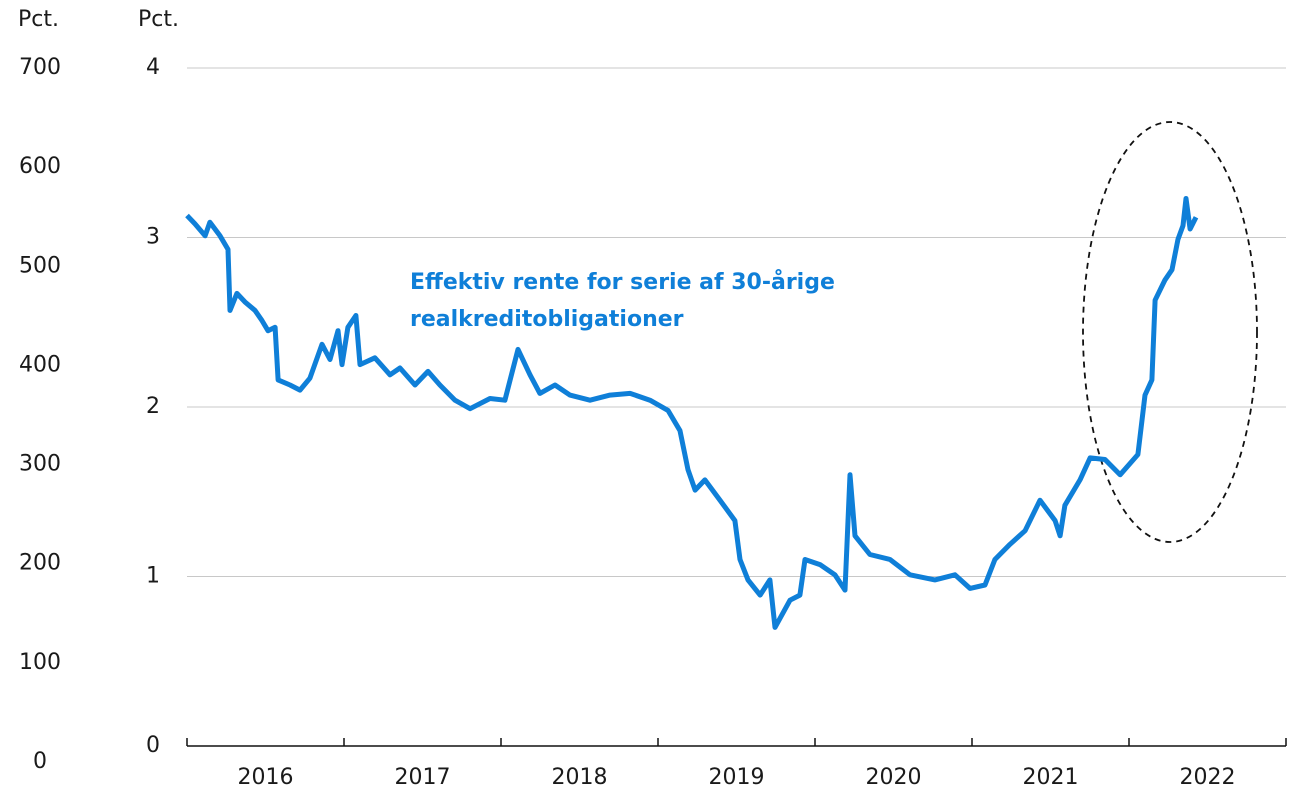 Image resolution: width=1302 pixels, height=795 pixels. I want to click on annotation: realkreditobligationer, so click(547, 319).